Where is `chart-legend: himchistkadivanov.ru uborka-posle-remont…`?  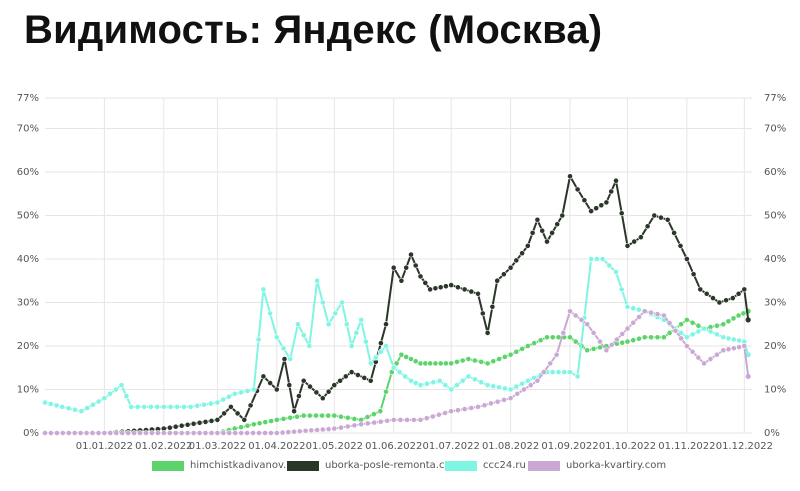
chart-legend: himchistkadivanov.ru uborka-posle-remont… is located at coordinates (400, 470).